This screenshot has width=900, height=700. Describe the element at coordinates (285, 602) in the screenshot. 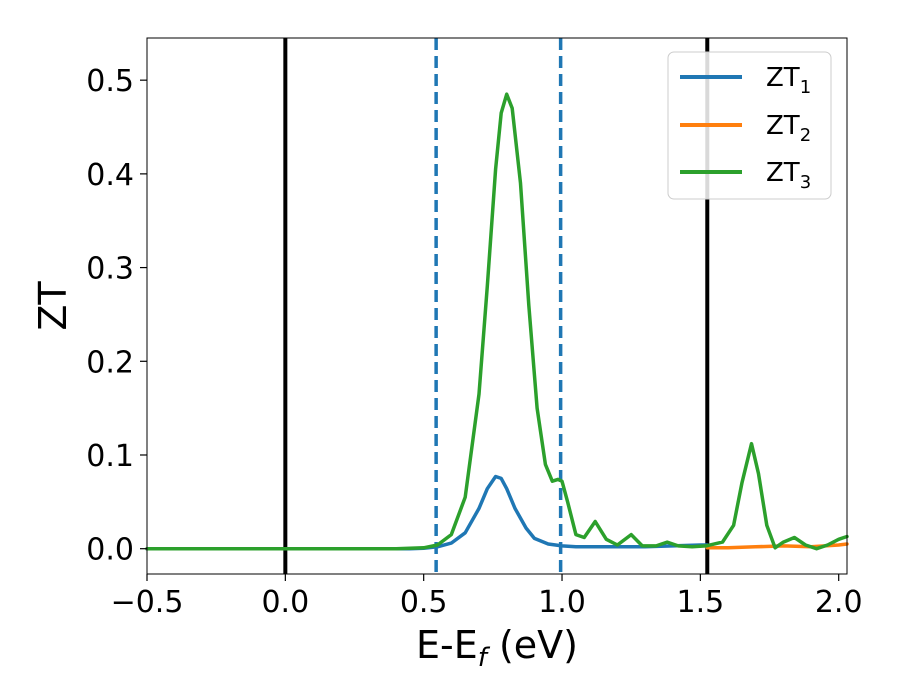

I see `x-tick-label: 0.0` at that location.